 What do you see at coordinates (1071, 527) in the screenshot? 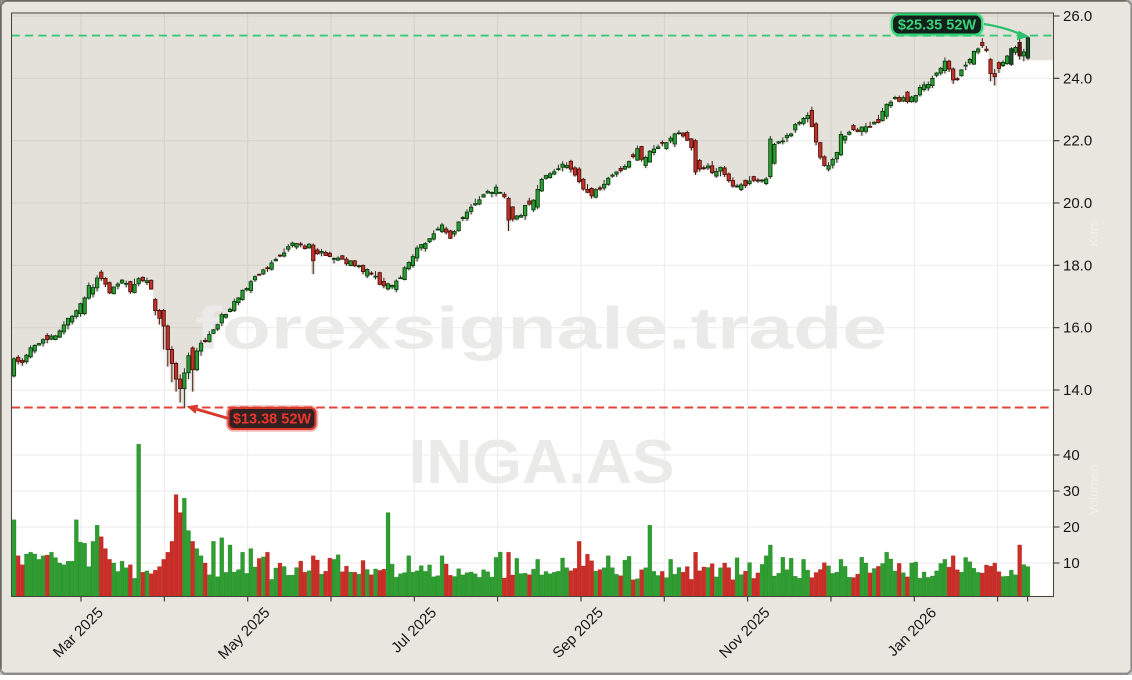
I see `svg-text: 20` at bounding box center [1071, 527].